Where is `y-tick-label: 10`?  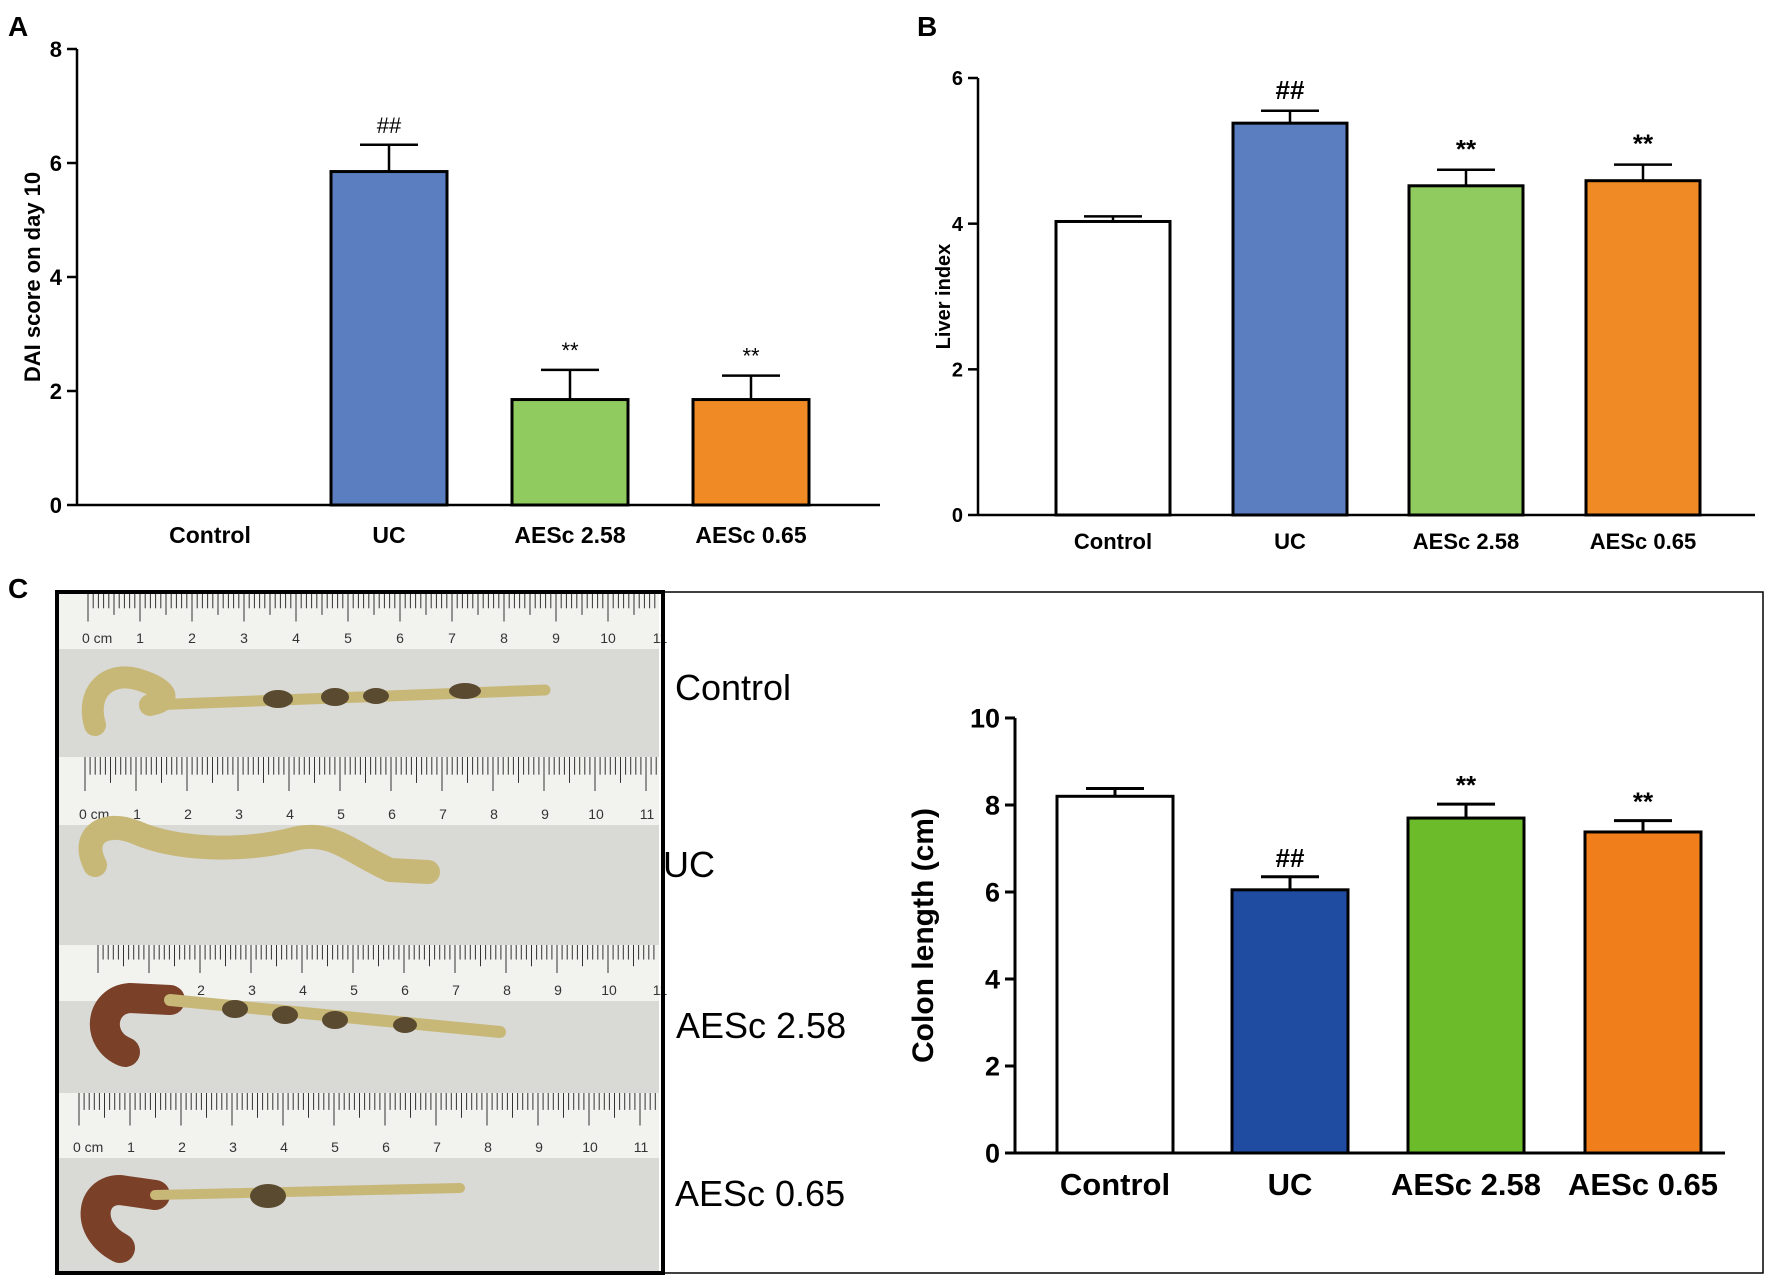 y-tick-label: 10 is located at coordinates (985, 719).